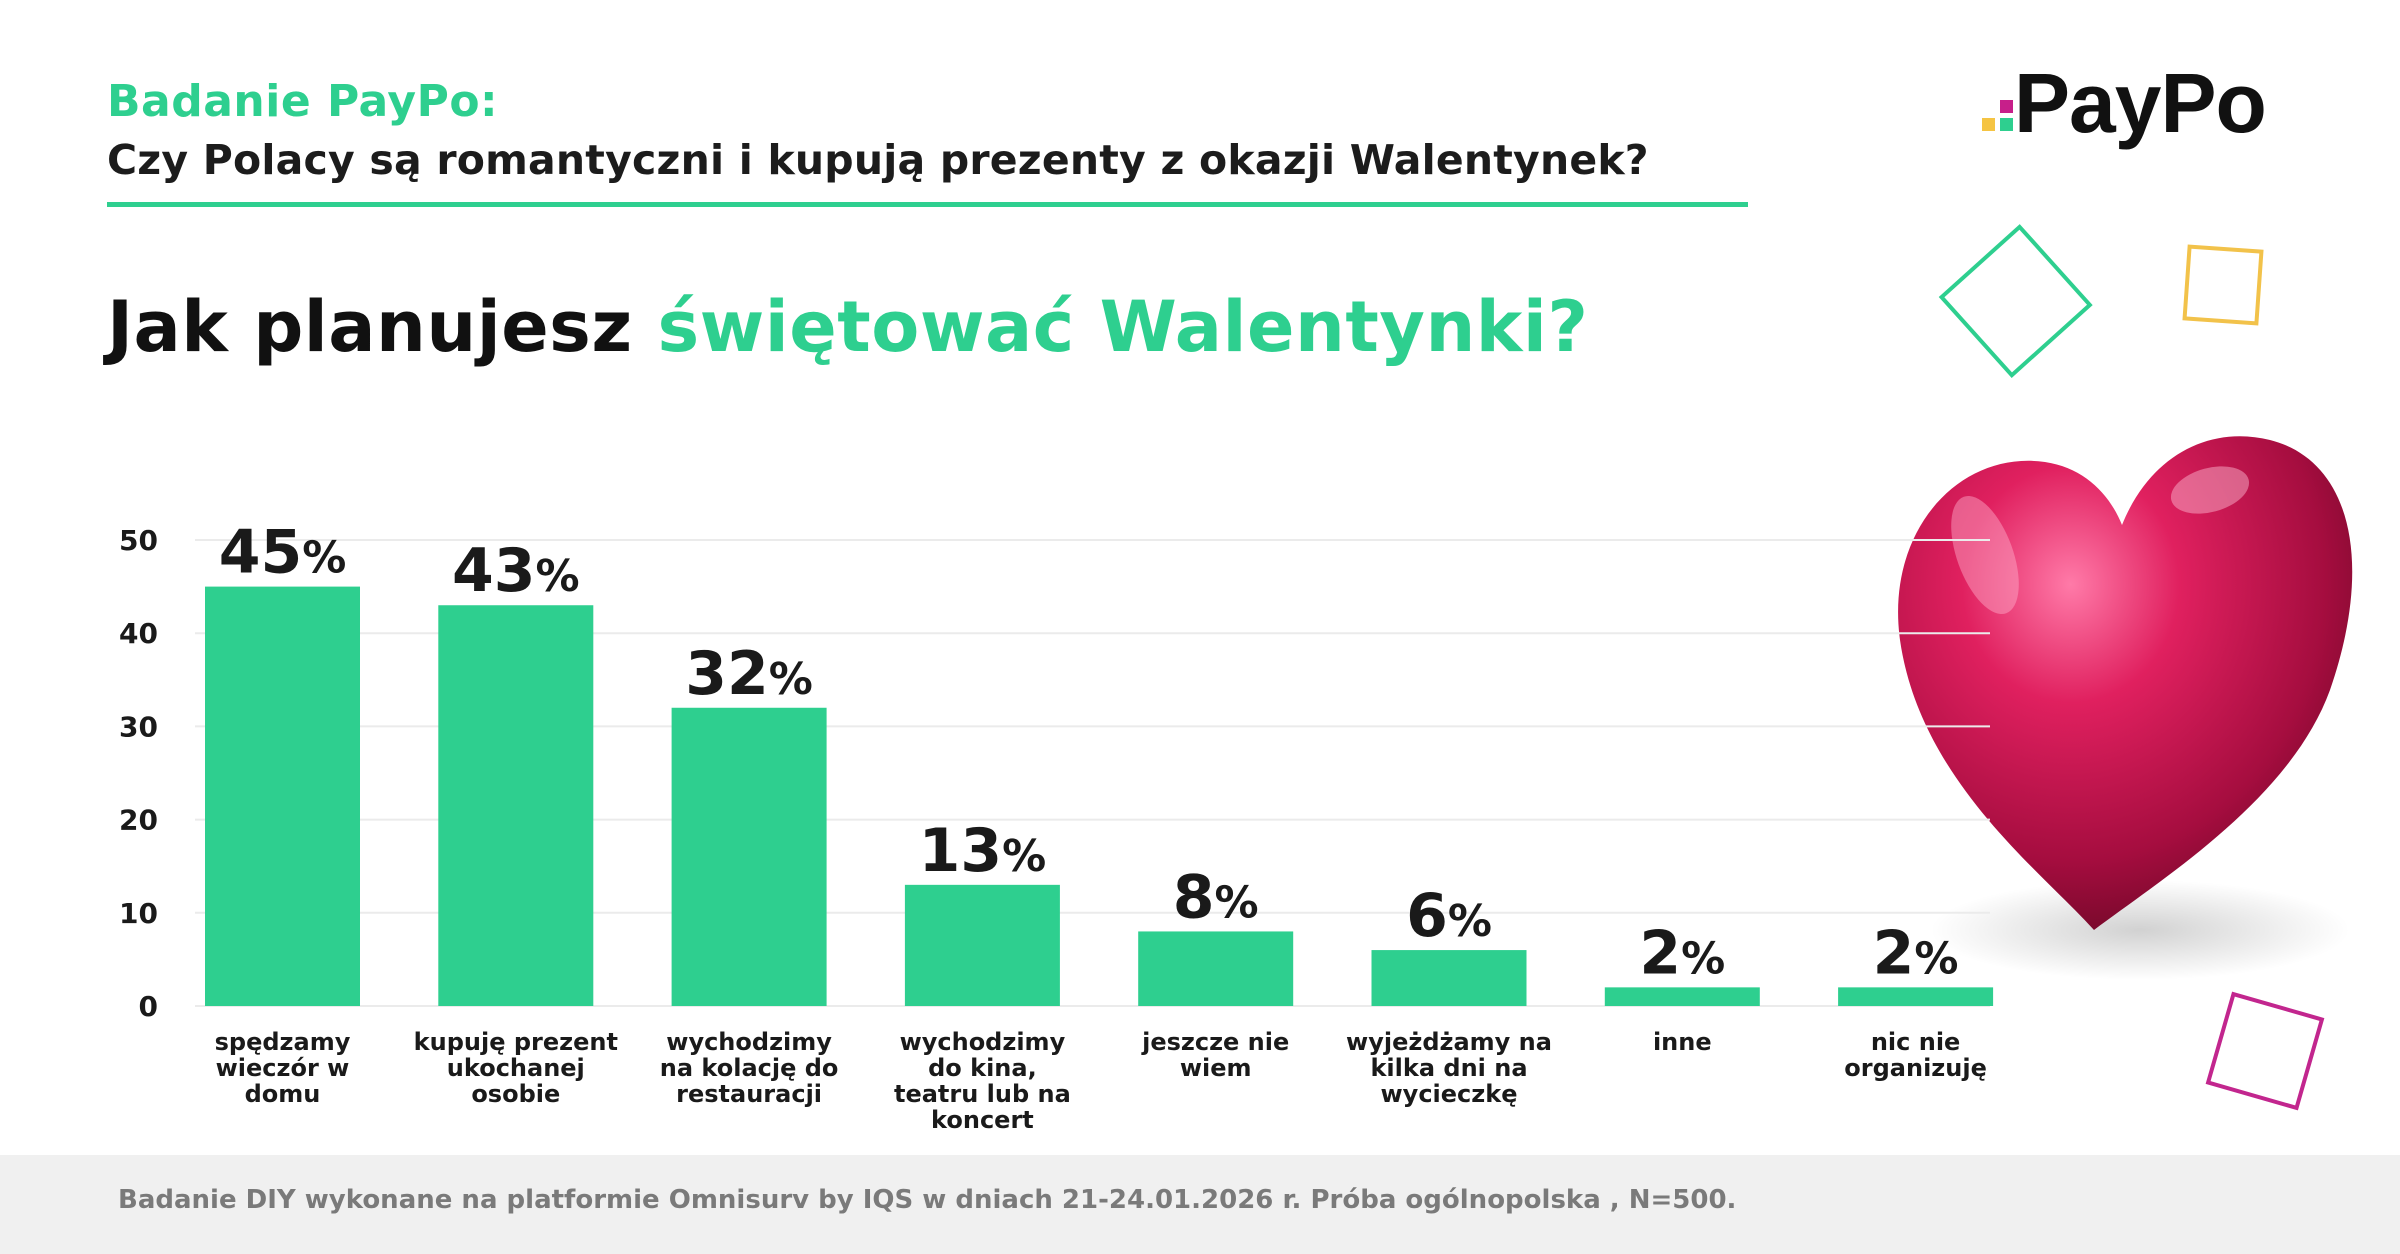 The width and height of the screenshot is (2400, 1254). I want to click on y-tick-label: 30, so click(138, 726).